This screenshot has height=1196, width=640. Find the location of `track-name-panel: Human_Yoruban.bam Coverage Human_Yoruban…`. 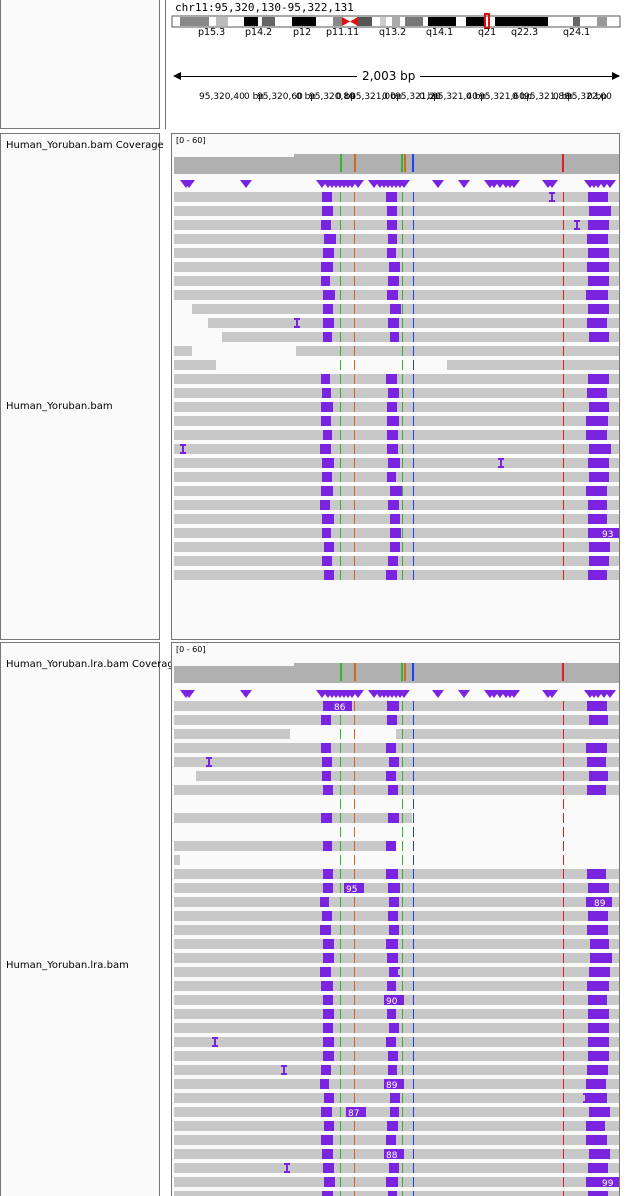

track-name-panel: Human_Yoruban.bam Coverage Human_Yoruban… is located at coordinates (82, 386).